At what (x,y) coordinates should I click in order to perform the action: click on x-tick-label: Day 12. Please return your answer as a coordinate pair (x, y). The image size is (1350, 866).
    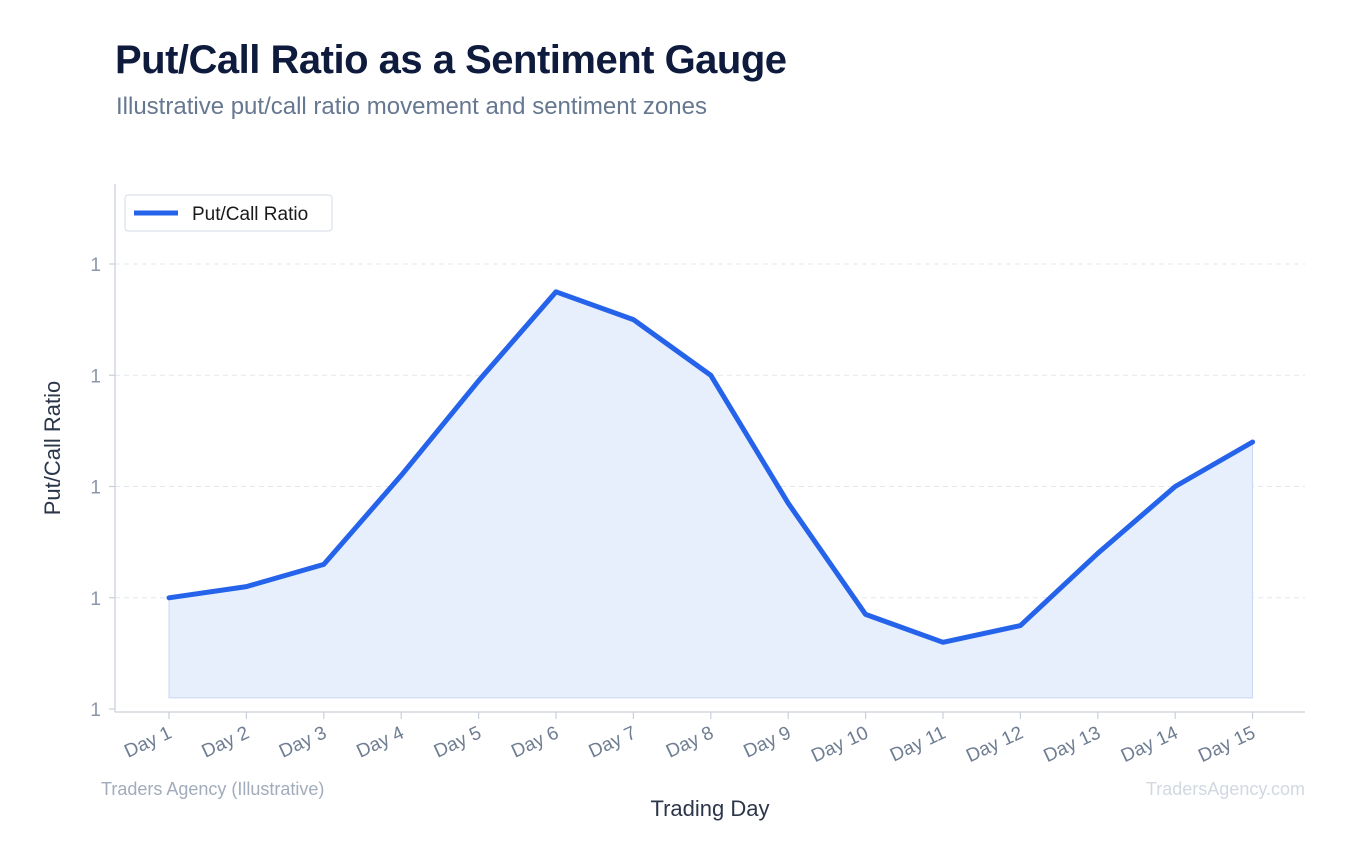
    Looking at the image, I should click on (994, 744).